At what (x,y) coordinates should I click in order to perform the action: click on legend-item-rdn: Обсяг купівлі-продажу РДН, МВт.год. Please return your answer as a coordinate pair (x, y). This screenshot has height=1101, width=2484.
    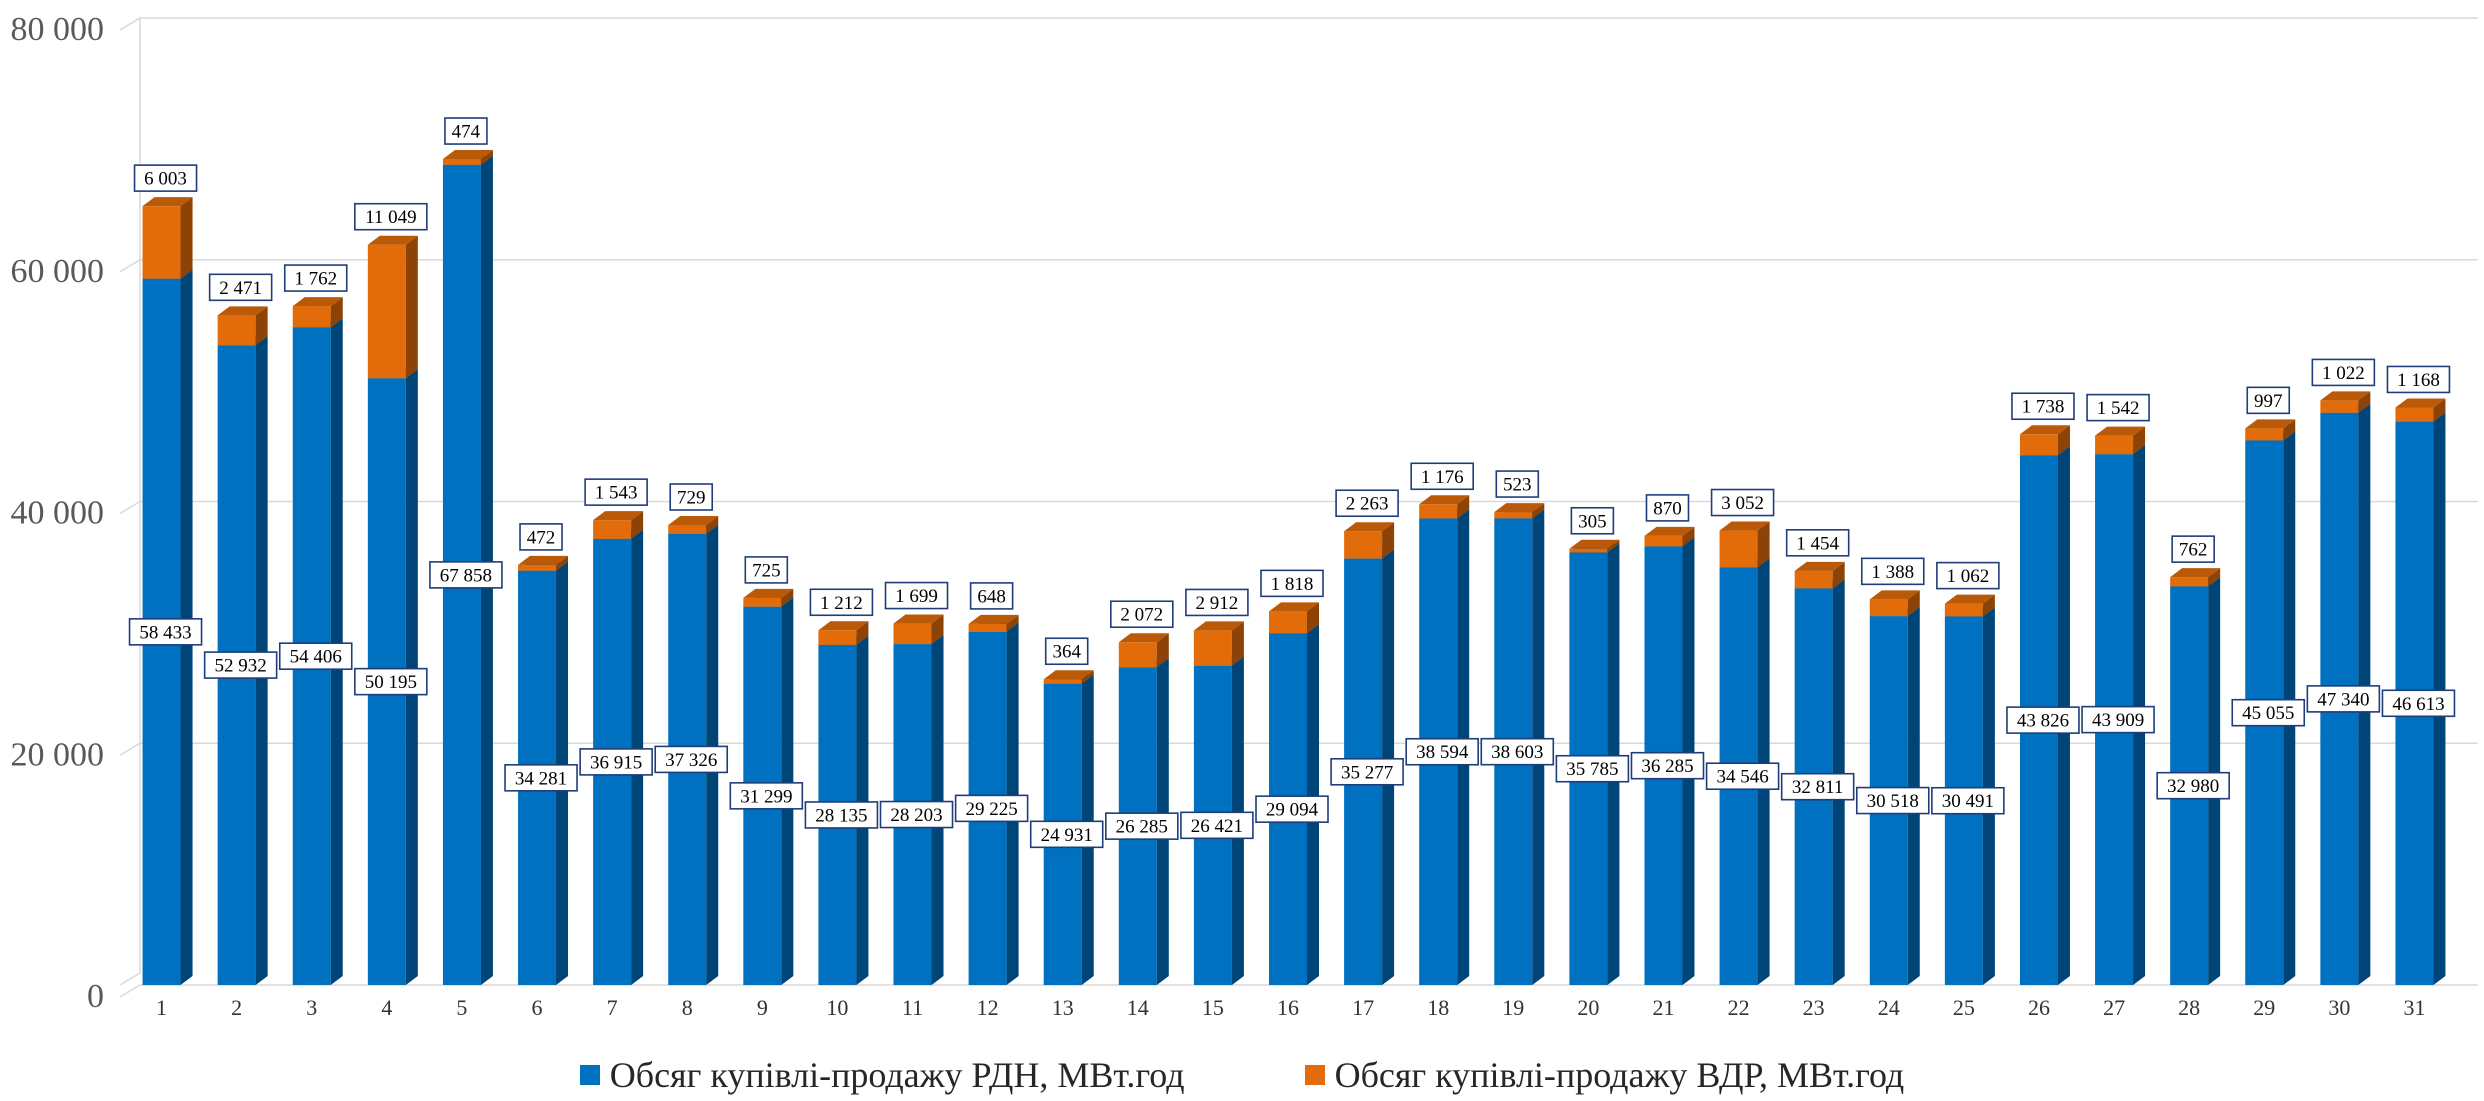
    Looking at the image, I should click on (882, 1075).